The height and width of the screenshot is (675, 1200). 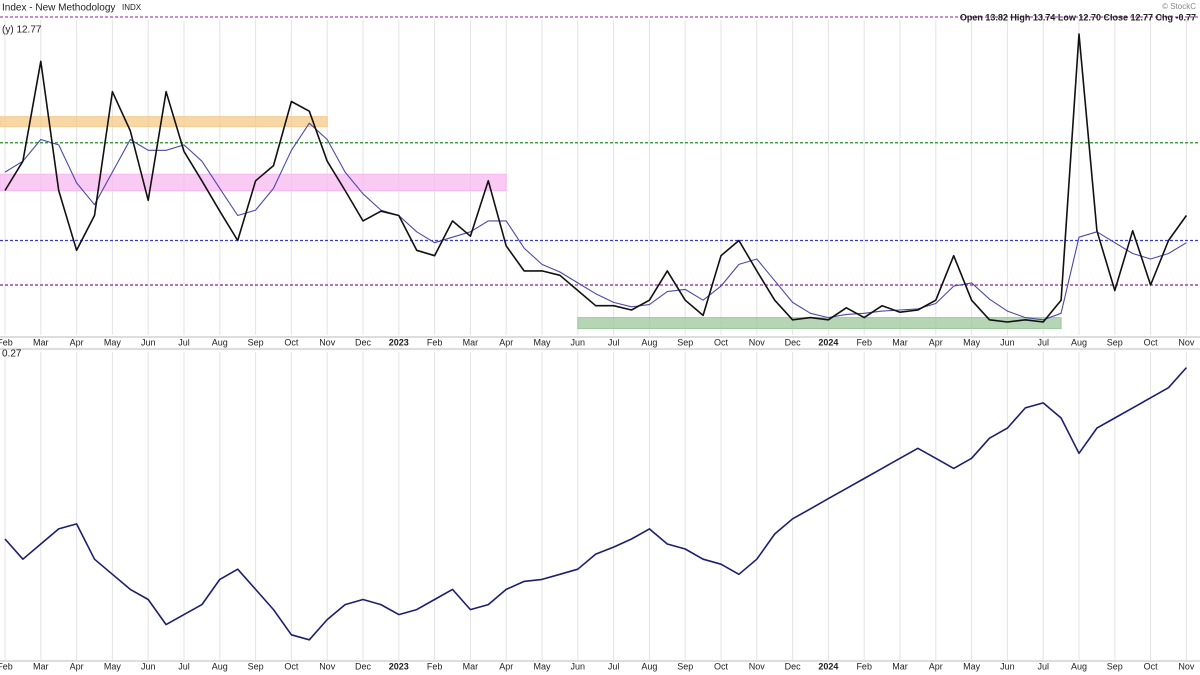 I want to click on watermark: © StockC, so click(x=1179, y=6).